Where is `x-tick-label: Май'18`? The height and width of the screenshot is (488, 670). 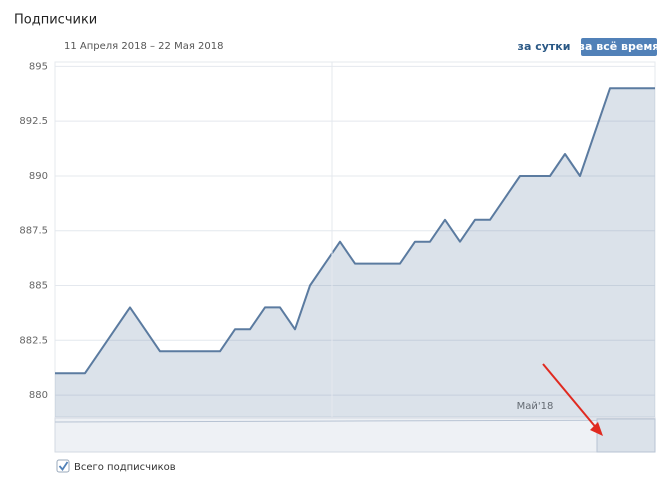
x-tick-label: Май'18 is located at coordinates (535, 406).